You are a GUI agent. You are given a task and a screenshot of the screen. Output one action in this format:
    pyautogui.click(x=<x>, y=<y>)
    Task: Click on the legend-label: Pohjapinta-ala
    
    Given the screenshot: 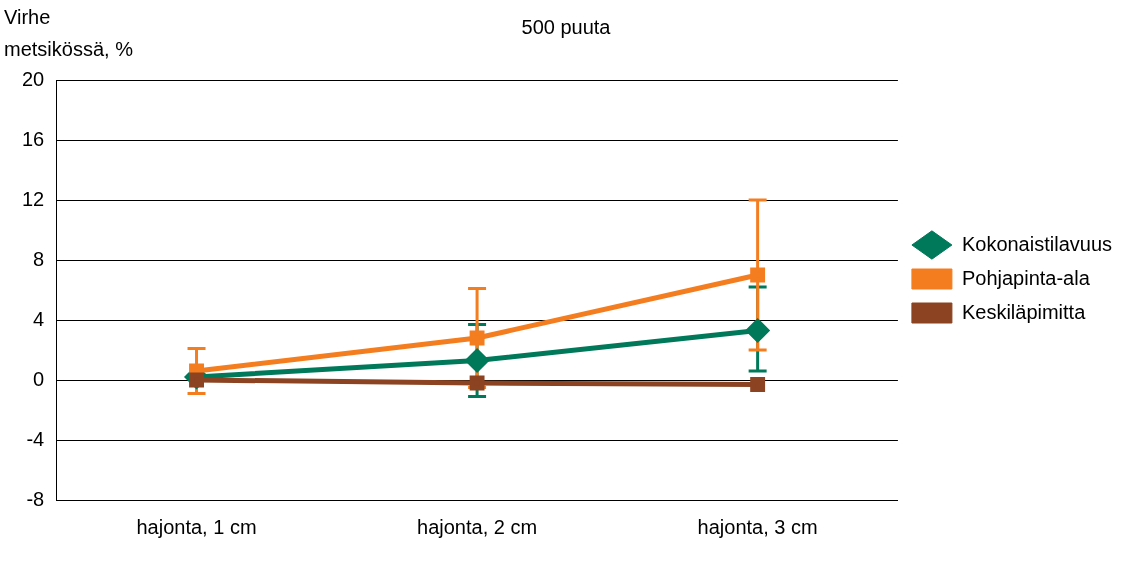 What is the action you would take?
    pyautogui.click(x=1026, y=277)
    